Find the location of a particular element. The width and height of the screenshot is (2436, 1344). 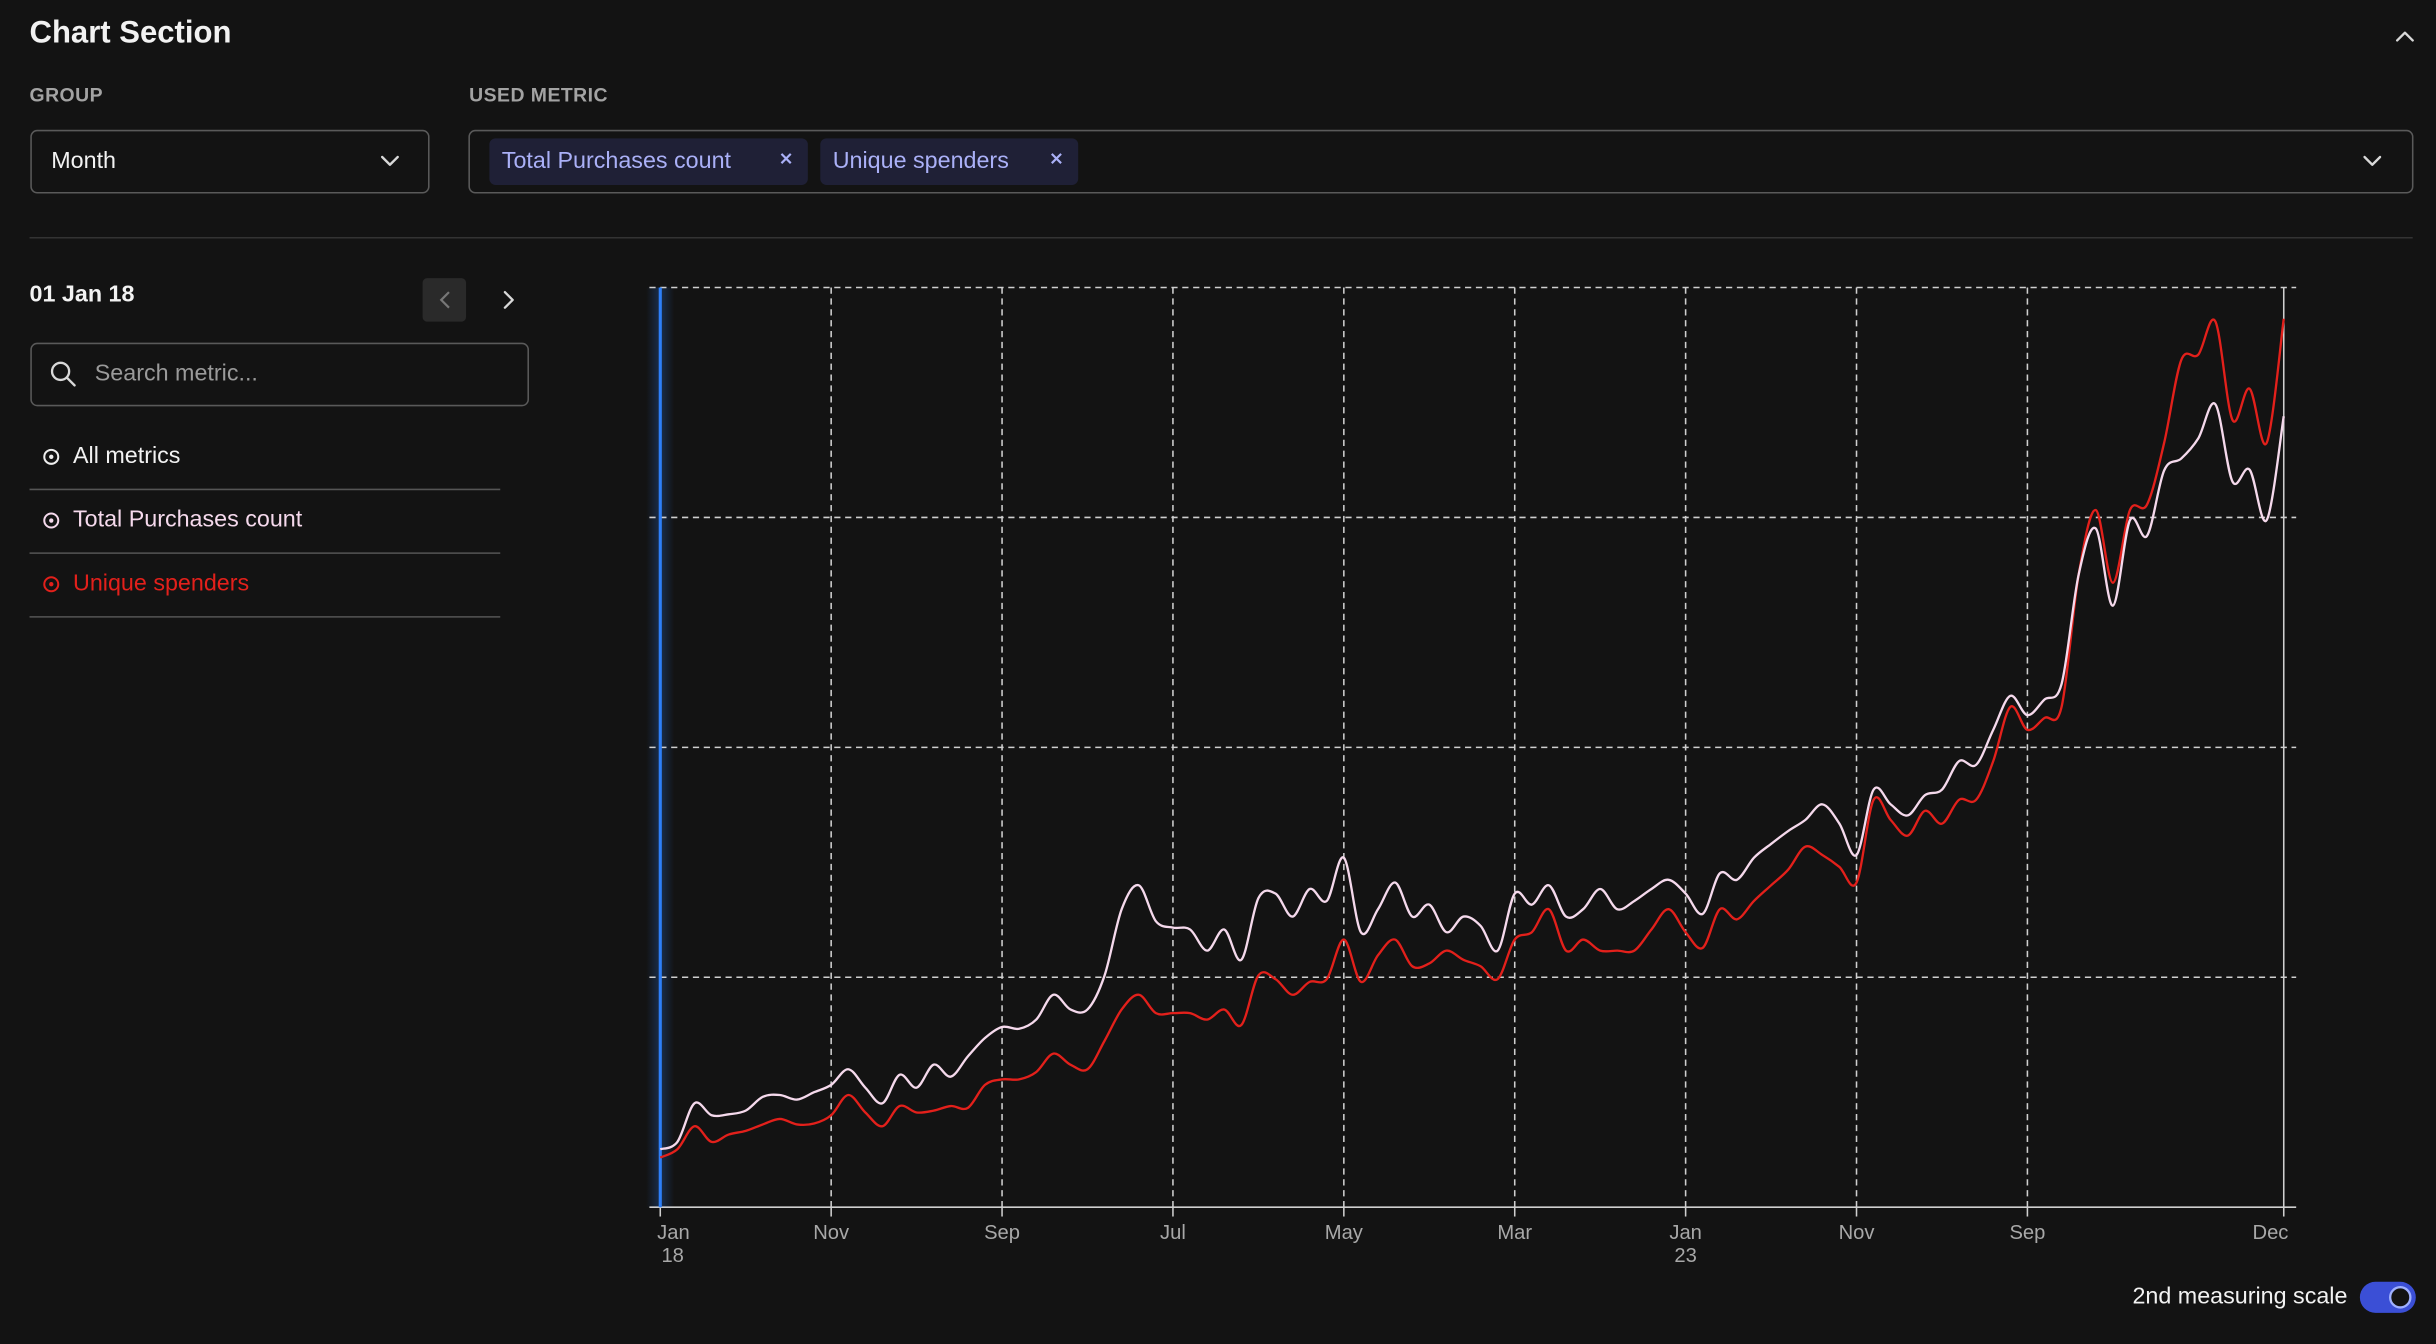

search-input is located at coordinates (279, 374).